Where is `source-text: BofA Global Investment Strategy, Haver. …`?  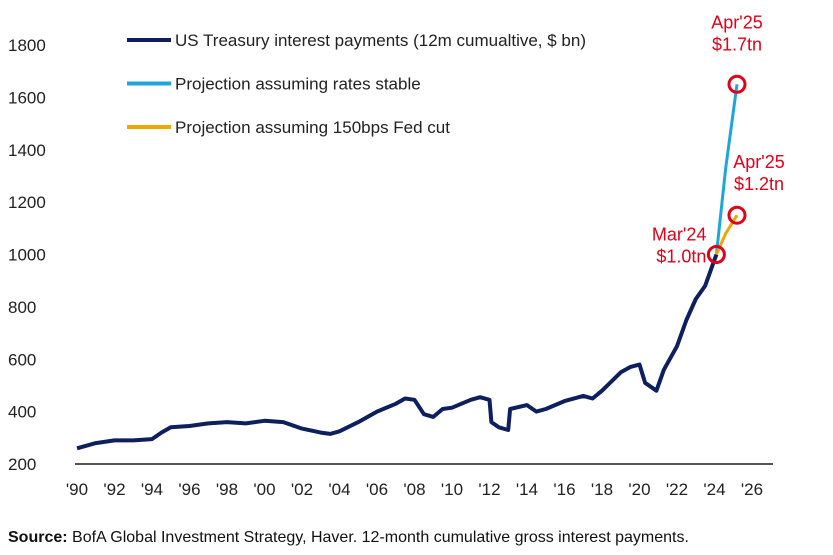
source-text: BofA Global Investment Strategy, Haver. … is located at coordinates (378, 537).